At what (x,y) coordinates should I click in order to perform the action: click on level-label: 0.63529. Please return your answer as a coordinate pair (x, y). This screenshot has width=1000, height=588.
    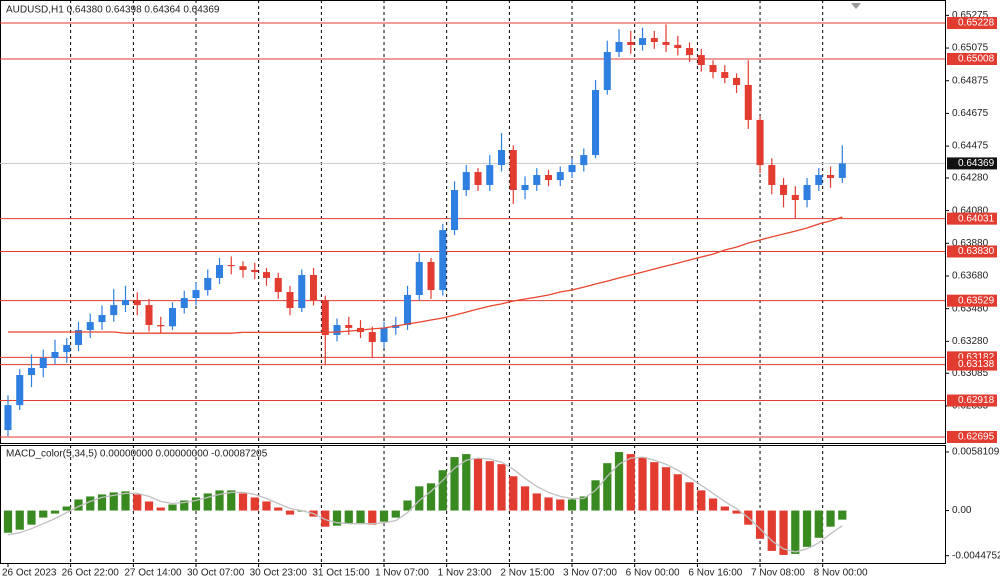
    Looking at the image, I should click on (976, 300).